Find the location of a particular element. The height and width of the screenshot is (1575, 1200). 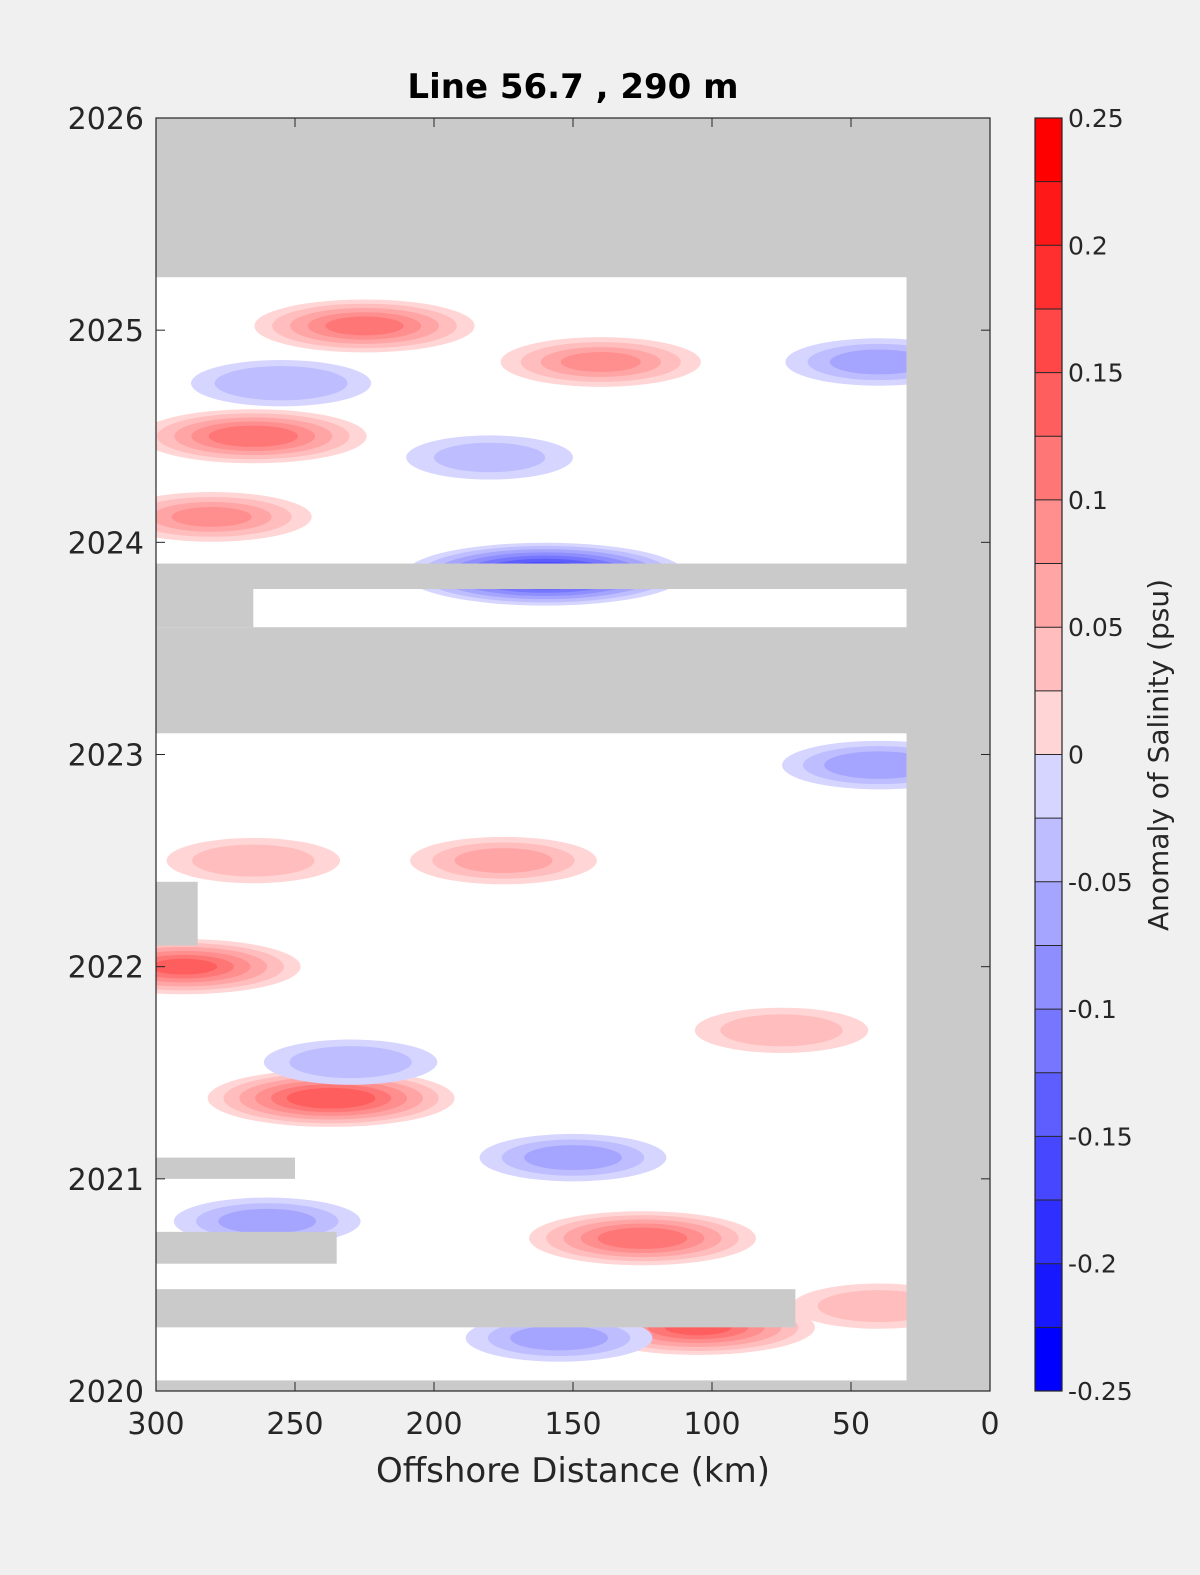

y-tick-label: 2023 is located at coordinates (106, 756).